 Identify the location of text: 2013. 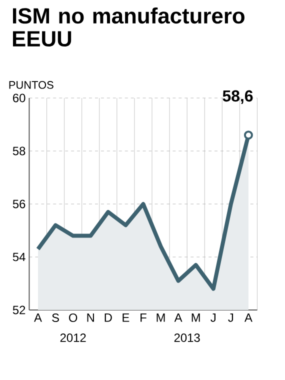
(187, 338).